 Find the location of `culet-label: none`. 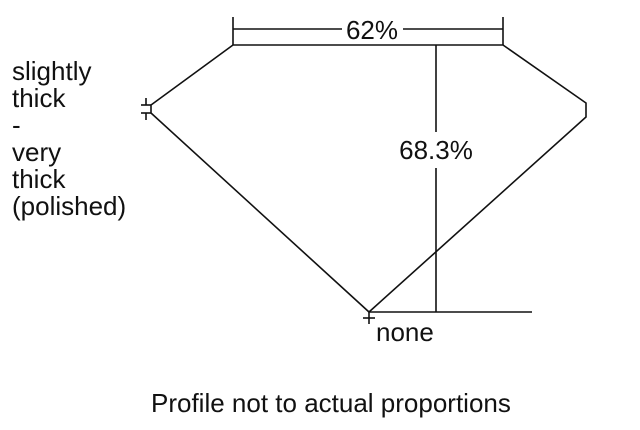

culet-label: none is located at coordinates (405, 332).